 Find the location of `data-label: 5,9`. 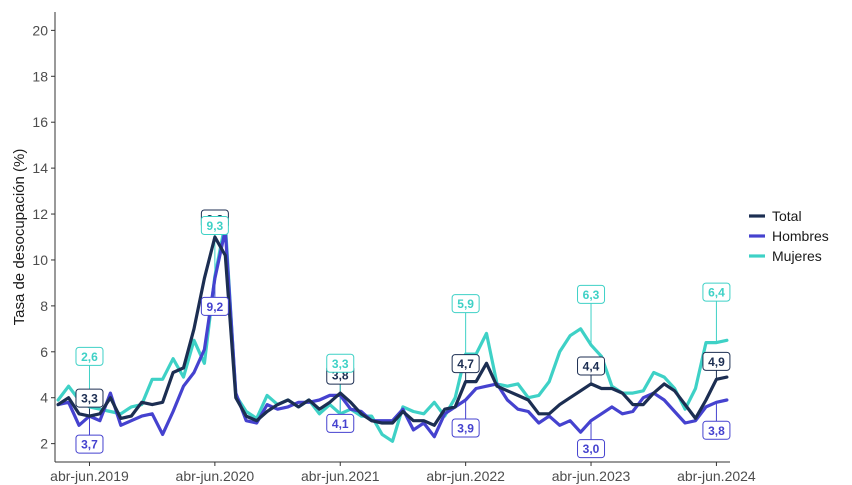

data-label: 5,9 is located at coordinates (465, 304).